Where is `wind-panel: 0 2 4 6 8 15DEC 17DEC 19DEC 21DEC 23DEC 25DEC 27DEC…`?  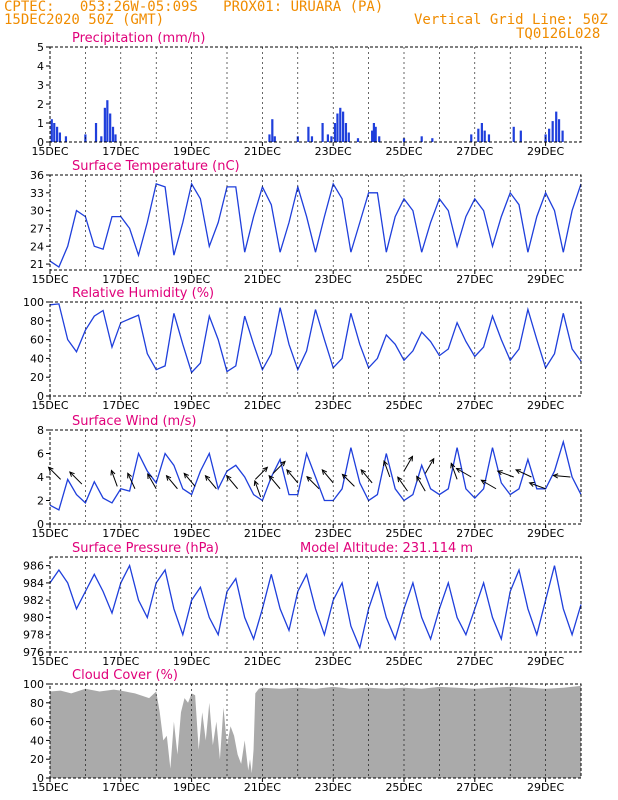 wind-panel: 0 2 4 6 8 15DEC 17DEC 19DEC 21DEC 23DEC 25DEC 27DEC… is located at coordinates (306, 477).